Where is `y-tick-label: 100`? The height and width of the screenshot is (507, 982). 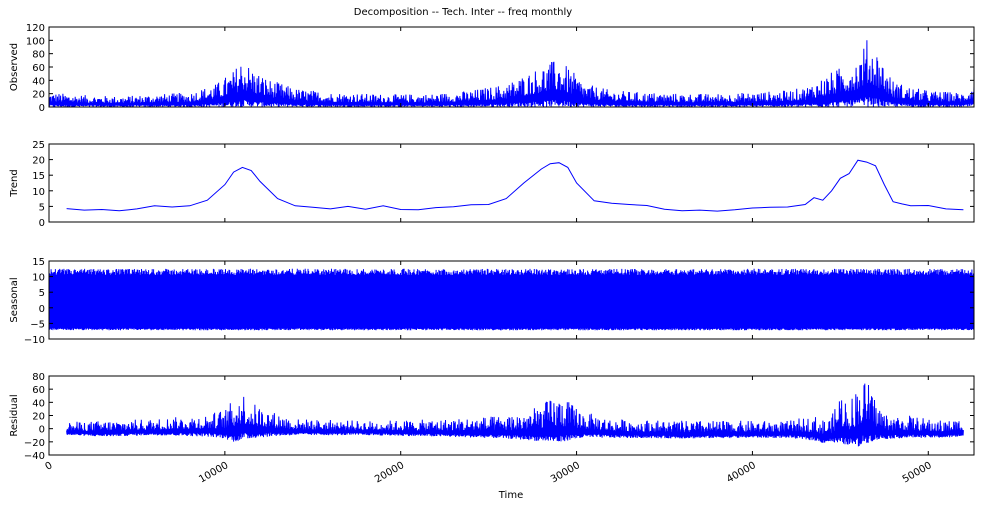
y-tick-label: 100 is located at coordinates (35, 41).